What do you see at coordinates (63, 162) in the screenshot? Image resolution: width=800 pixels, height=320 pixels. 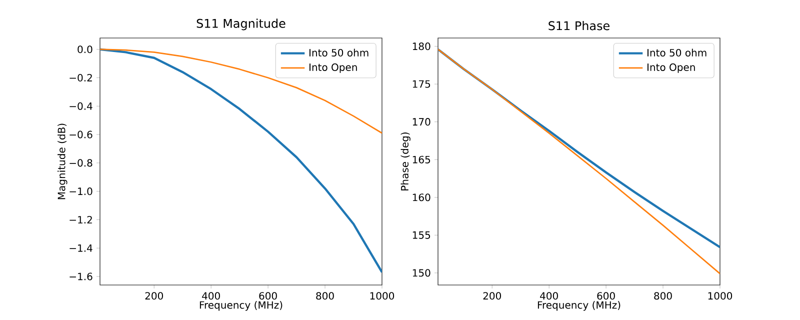 I see `y-axis-title: Magnitude (dB)` at bounding box center [63, 162].